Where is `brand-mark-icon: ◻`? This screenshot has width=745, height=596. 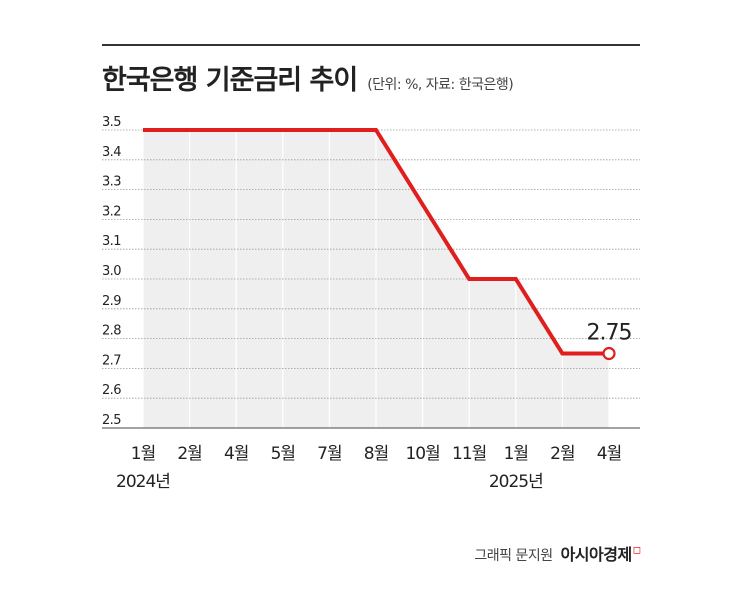 brand-mark-icon: ◻ is located at coordinates (636, 550).